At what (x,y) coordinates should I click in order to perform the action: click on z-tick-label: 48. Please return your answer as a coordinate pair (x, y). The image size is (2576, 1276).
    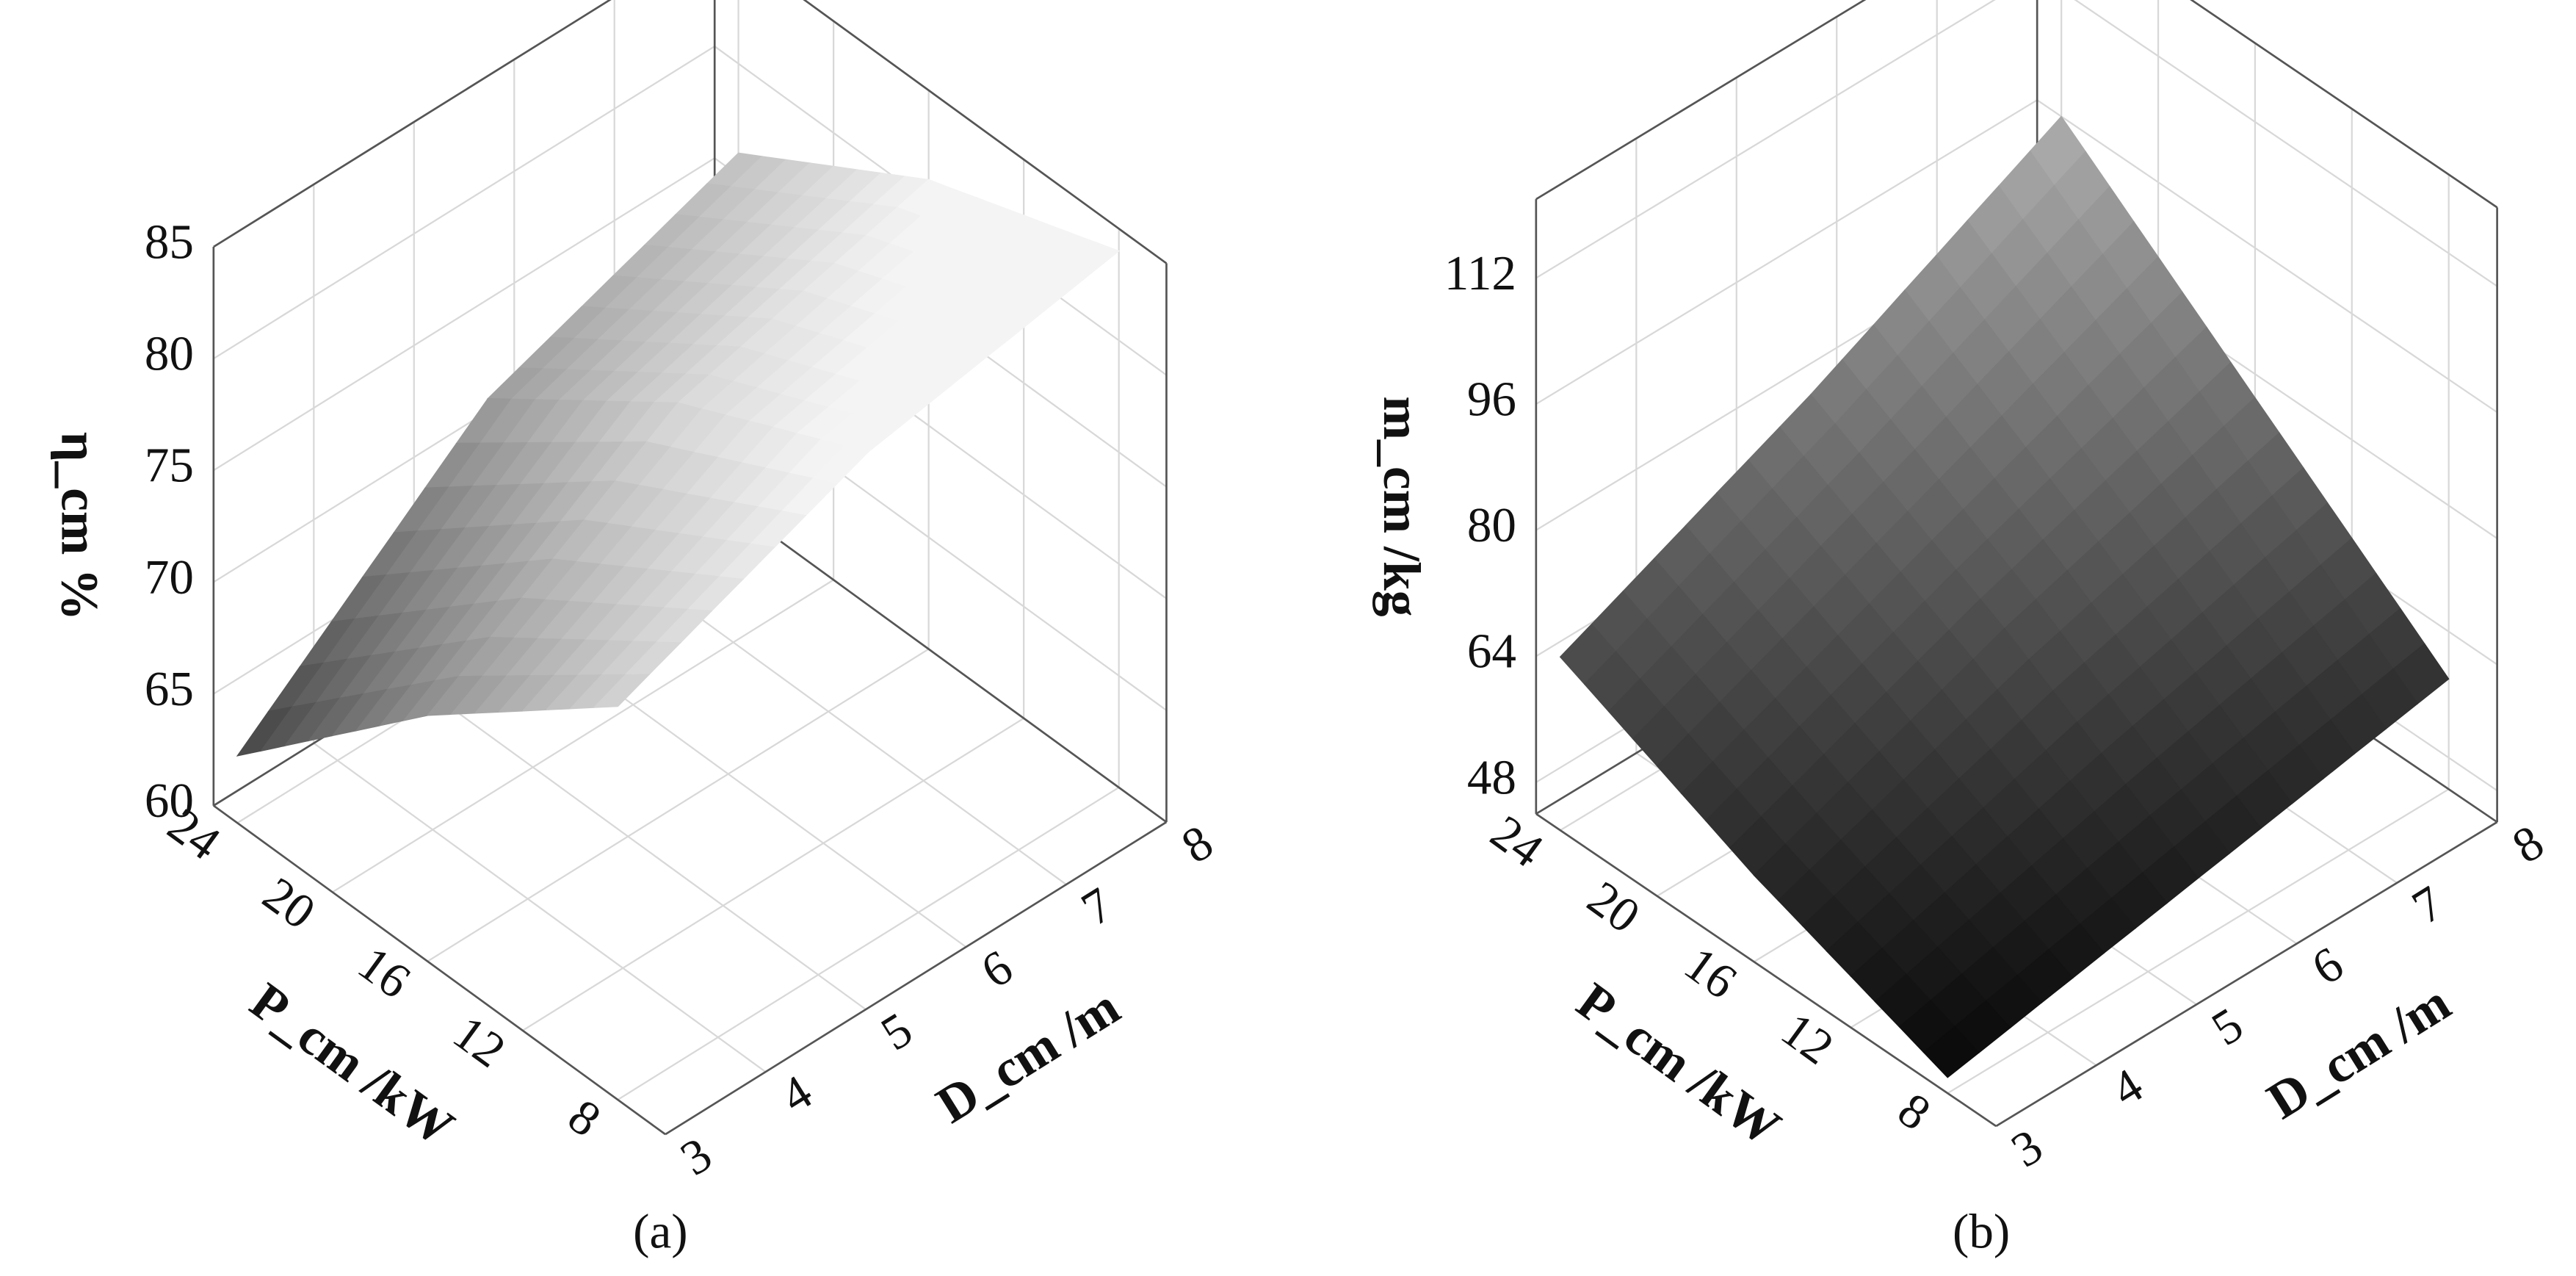
    Looking at the image, I should click on (1491, 776).